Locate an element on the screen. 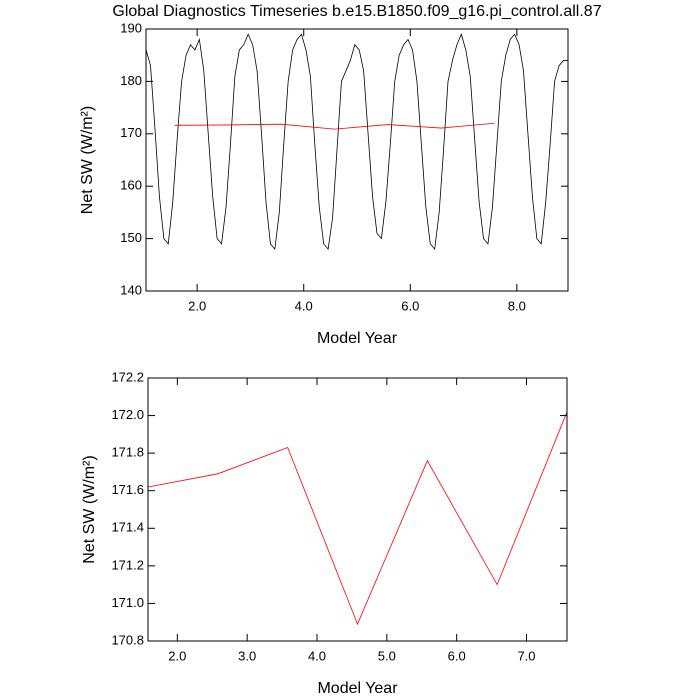 Image resolution: width=700 pixels, height=700 pixels. y-tick-label: 171.4 is located at coordinates (127, 527).